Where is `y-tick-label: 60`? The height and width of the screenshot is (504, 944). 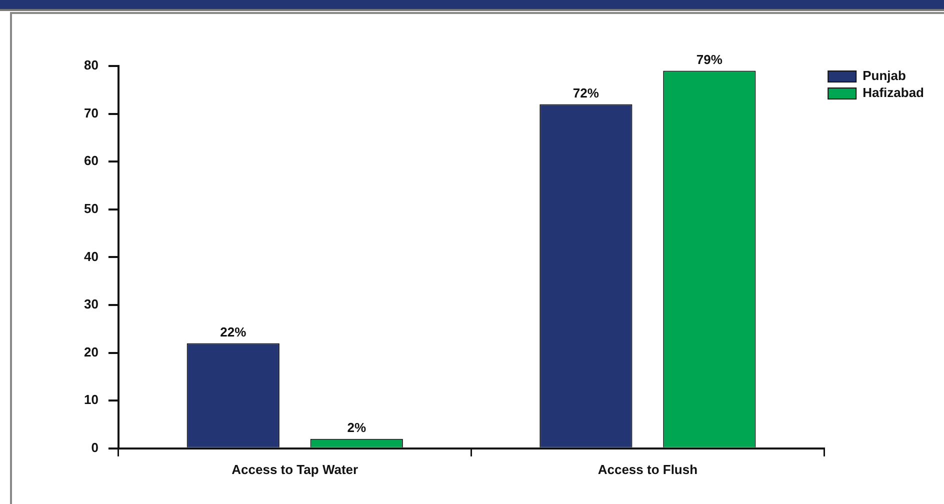 y-tick-label: 60 is located at coordinates (91, 160).